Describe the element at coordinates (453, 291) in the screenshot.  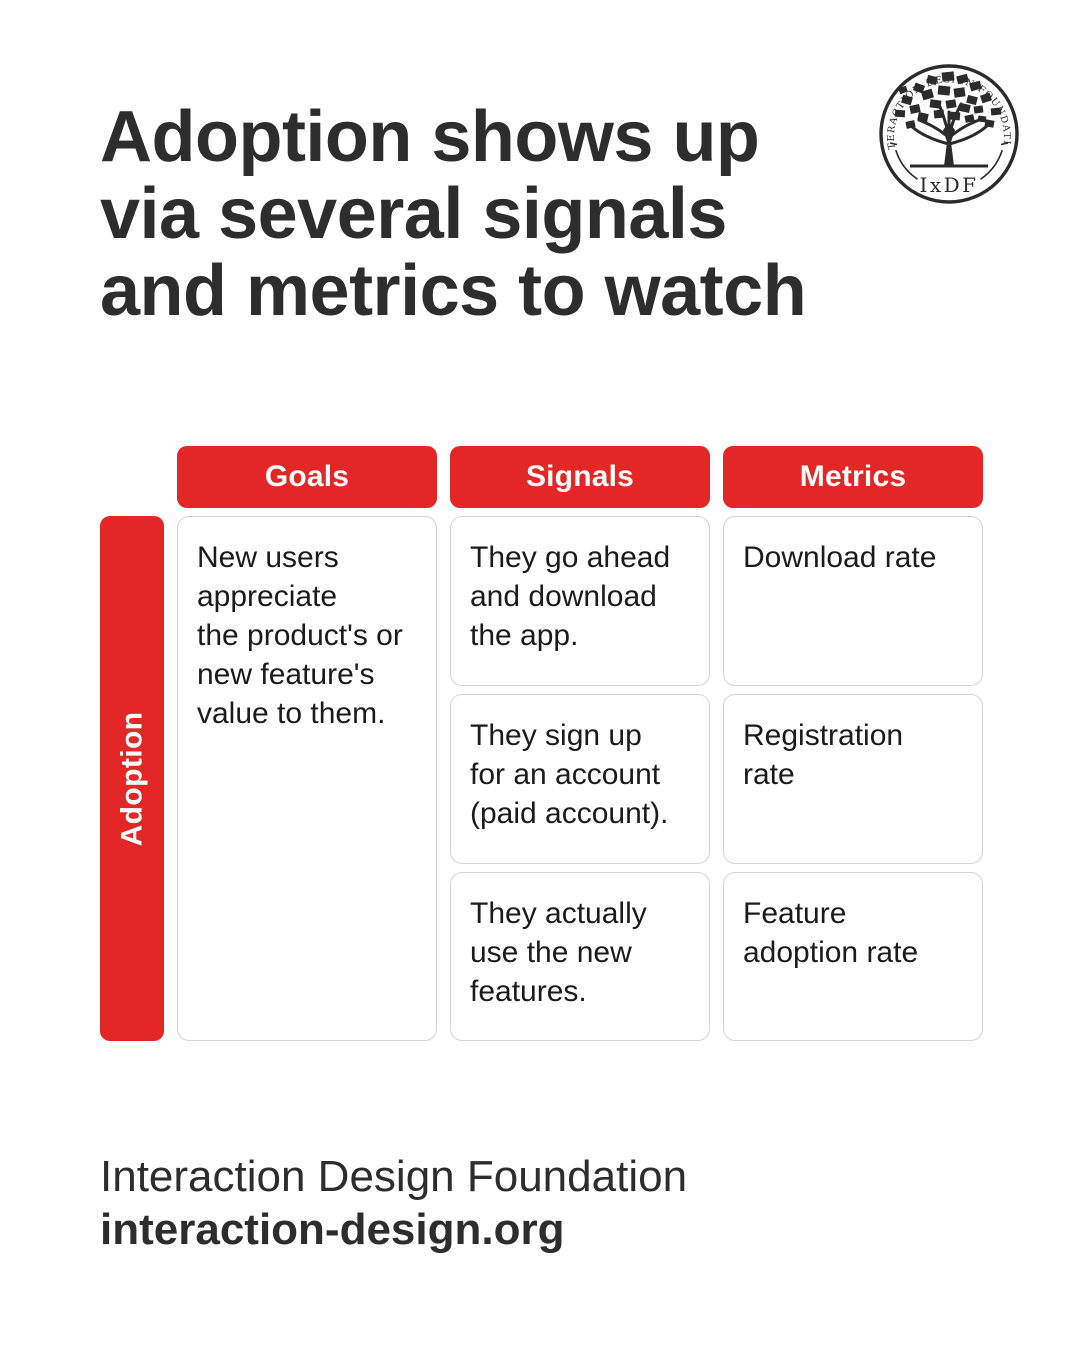
I see `title-line-3: and metrics to watch` at that location.